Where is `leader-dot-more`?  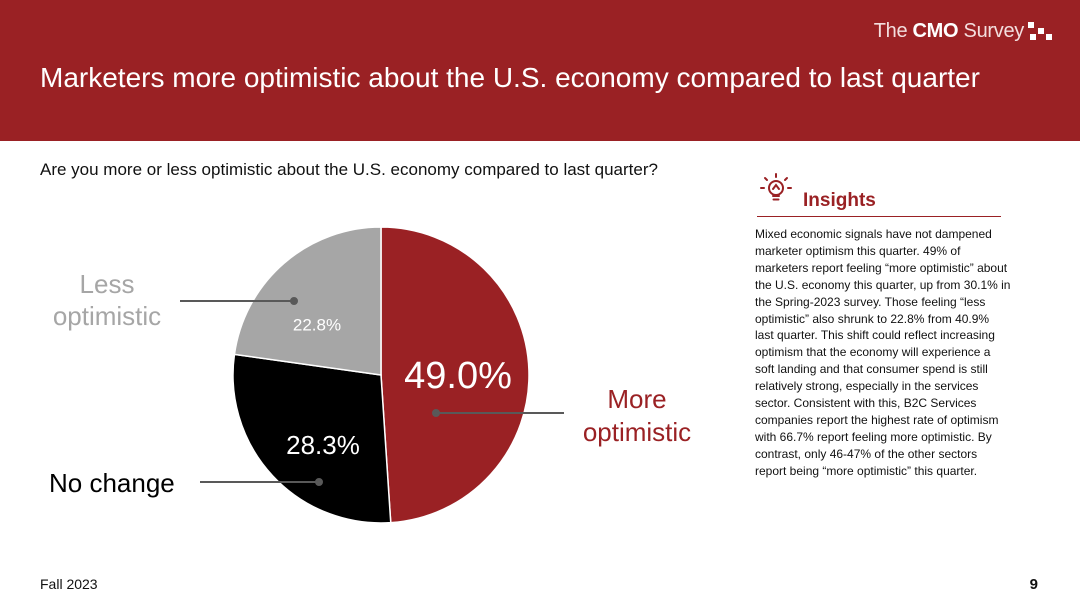
leader-dot-more is located at coordinates (436, 413).